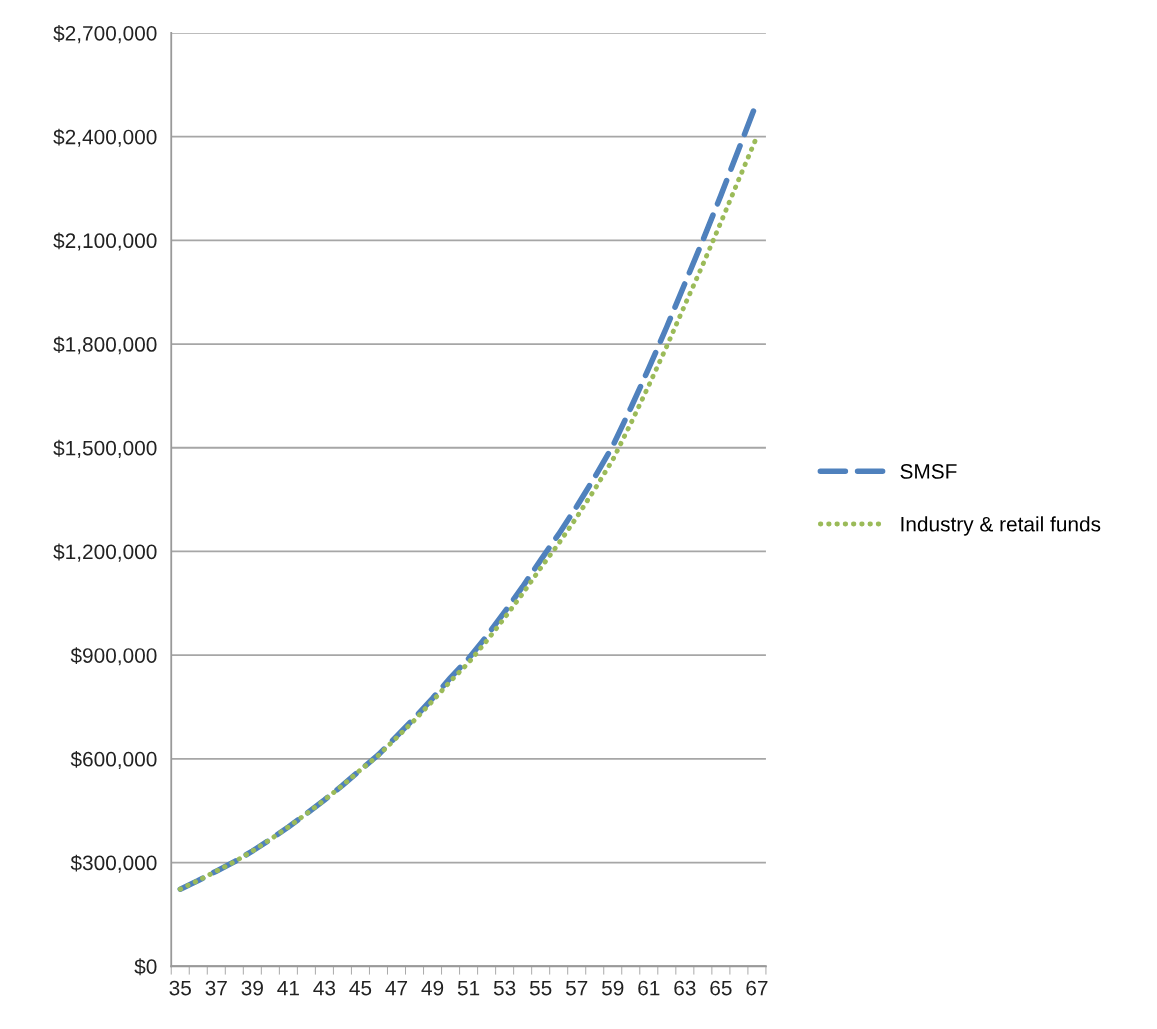 The width and height of the screenshot is (1157, 1029). I want to click on x-tick-label: 51, so click(468, 988).